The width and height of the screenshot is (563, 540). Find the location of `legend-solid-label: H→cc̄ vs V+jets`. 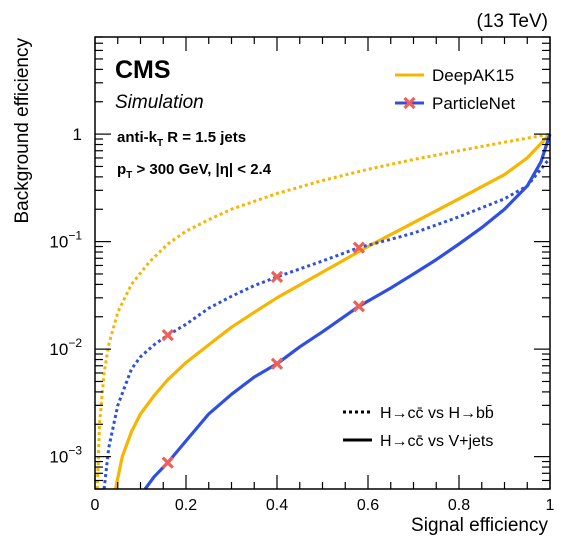

legend-solid-label: H→cc̄ vs V+jets is located at coordinates (436, 441).